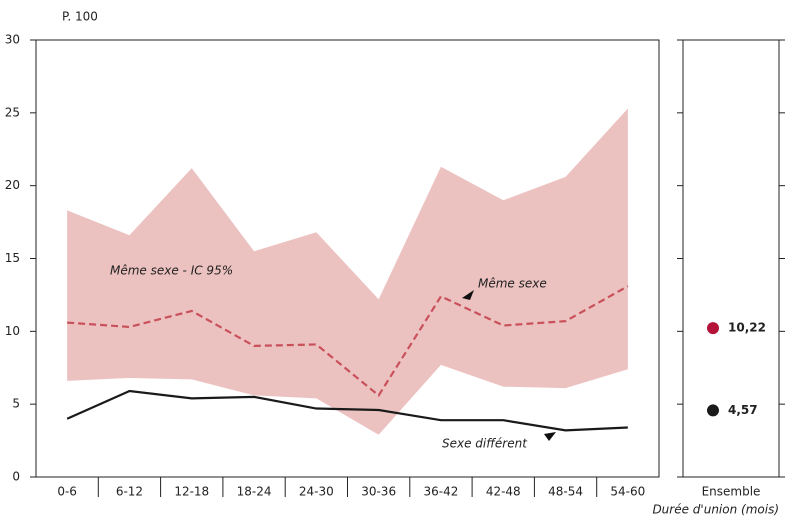  I want to click on annotation: Sexe différent, so click(485, 444).